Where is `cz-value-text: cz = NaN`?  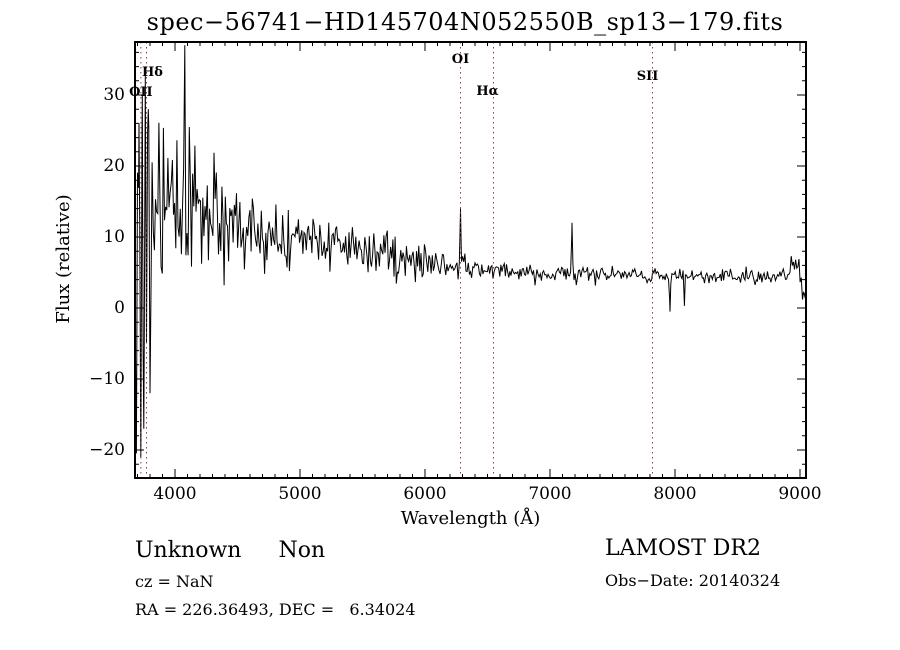
cz-value-text: cz = NaN is located at coordinates (174, 581).